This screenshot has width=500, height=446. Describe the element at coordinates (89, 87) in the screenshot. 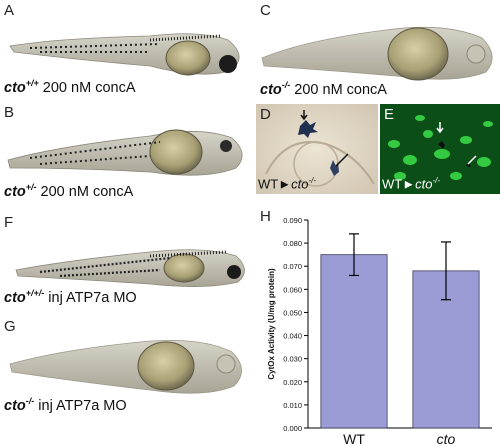

I see `panel-a-treatment: 200 nM concA` at that location.